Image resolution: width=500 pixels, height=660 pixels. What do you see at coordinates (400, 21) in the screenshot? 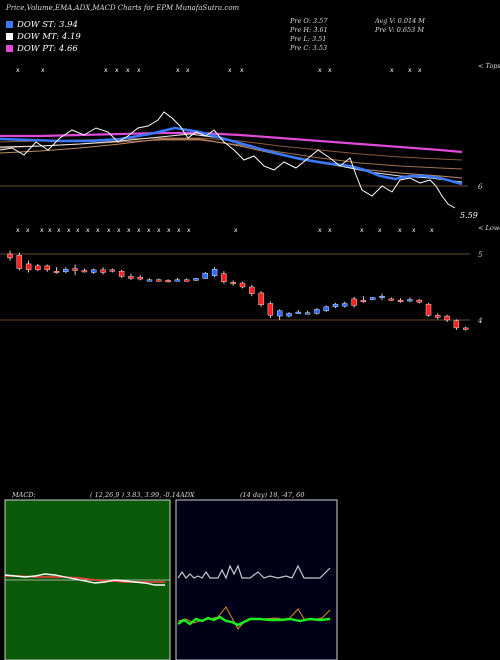
I see `stat-avg-volume: Avg V: 0.014 M` at bounding box center [400, 21].